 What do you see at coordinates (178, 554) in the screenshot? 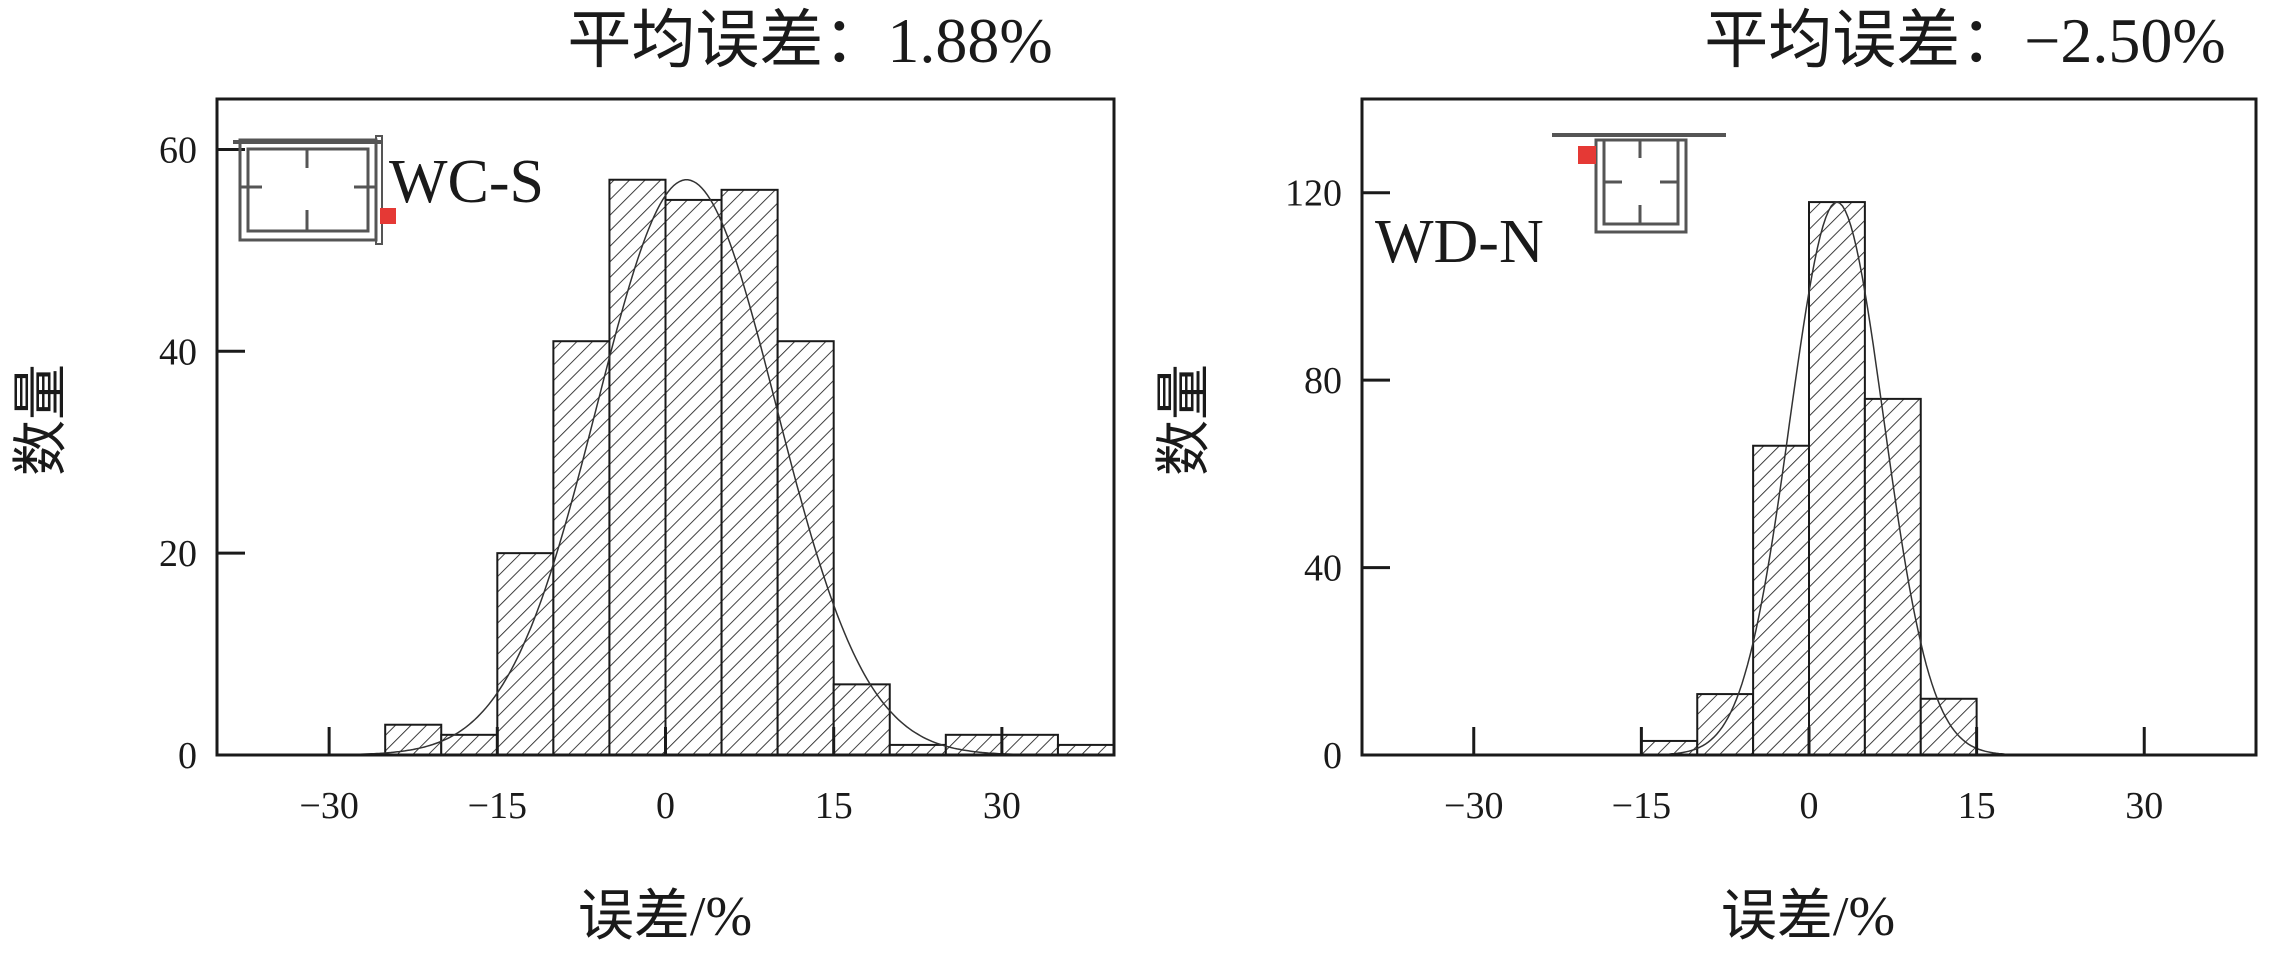
I see `y-tick-label: 20` at bounding box center [178, 554].